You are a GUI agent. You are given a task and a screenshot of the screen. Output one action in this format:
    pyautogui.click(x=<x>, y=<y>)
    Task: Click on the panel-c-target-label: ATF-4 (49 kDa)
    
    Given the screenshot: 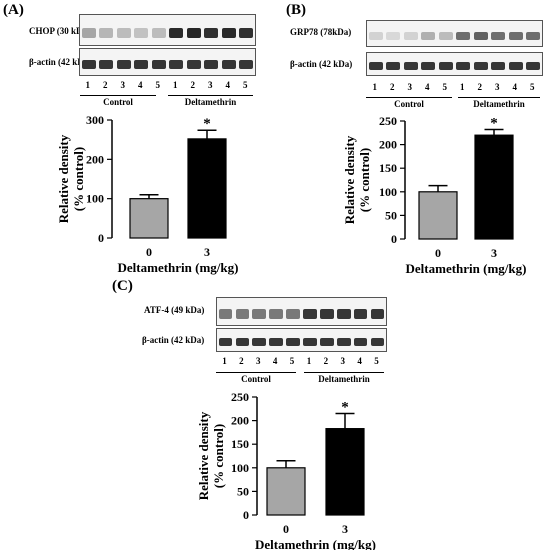 What is the action you would take?
    pyautogui.click(x=174, y=310)
    